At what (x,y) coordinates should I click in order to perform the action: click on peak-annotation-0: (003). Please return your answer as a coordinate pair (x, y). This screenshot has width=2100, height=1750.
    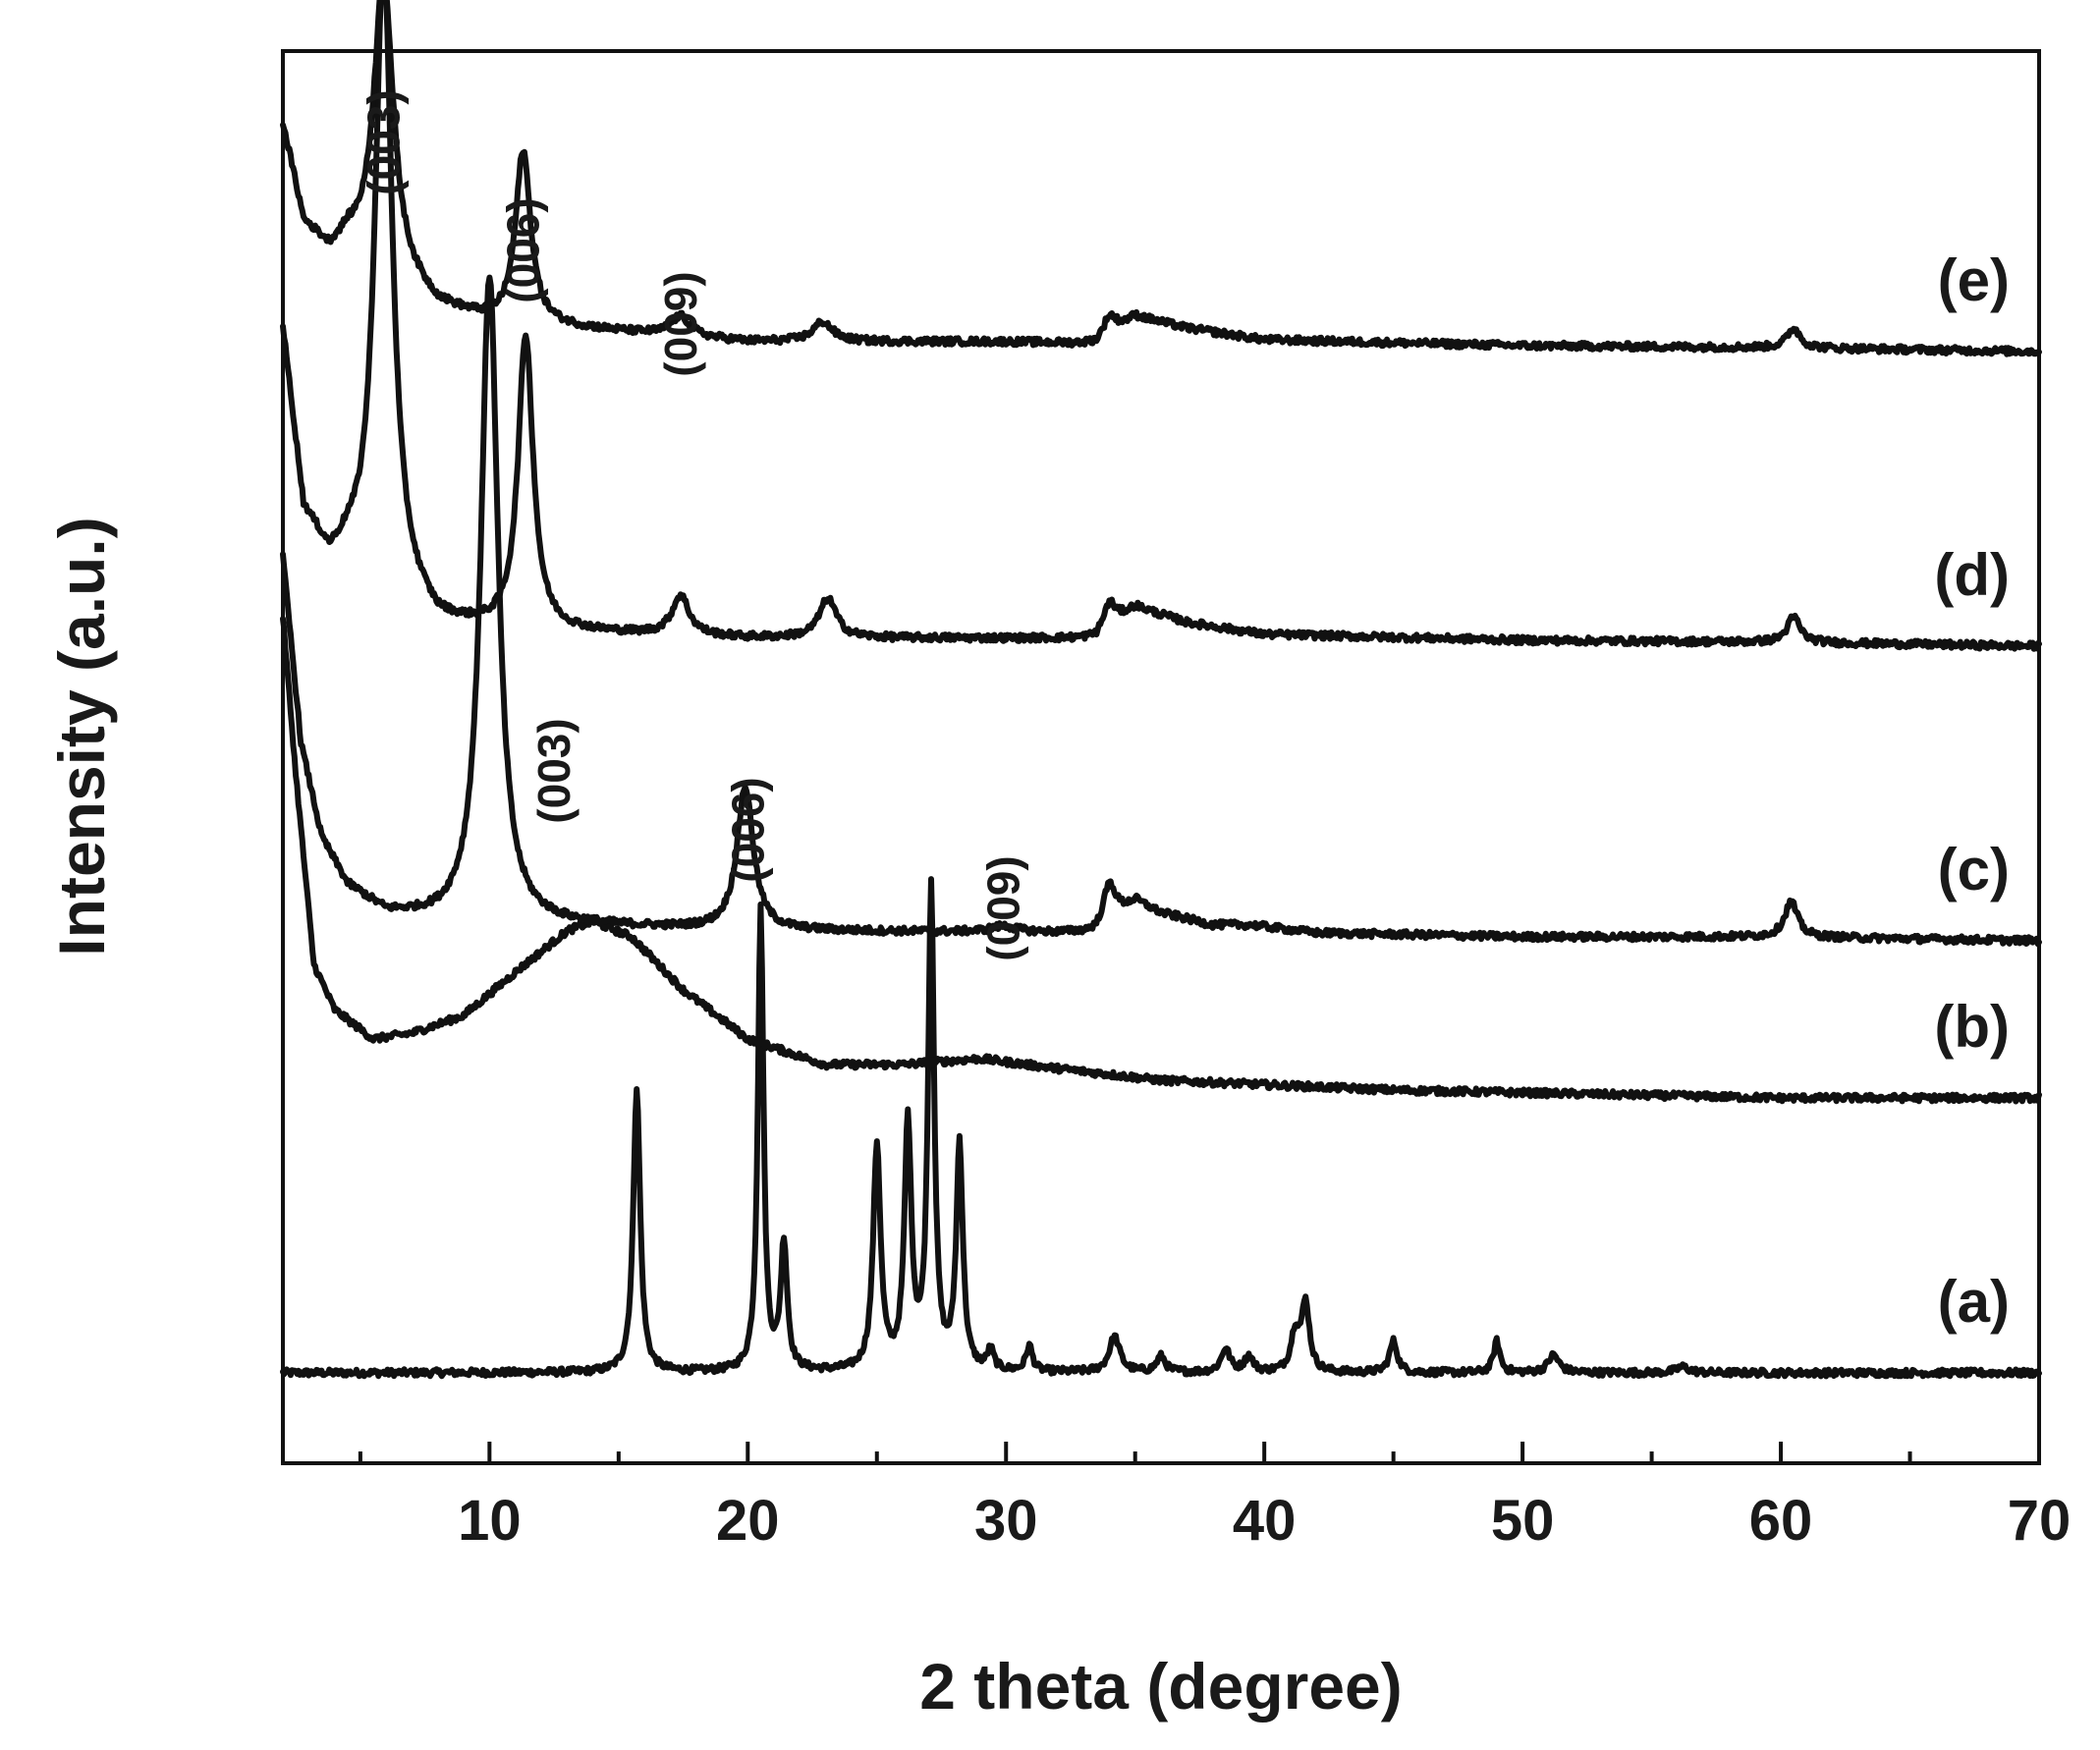
    Looking at the image, I should click on (384, 141).